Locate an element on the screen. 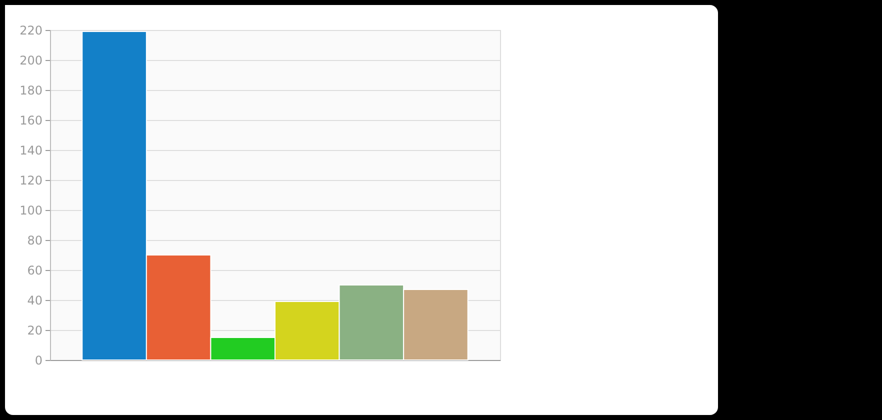 The image size is (882, 420). y-tick-label: 200 is located at coordinates (31, 61).